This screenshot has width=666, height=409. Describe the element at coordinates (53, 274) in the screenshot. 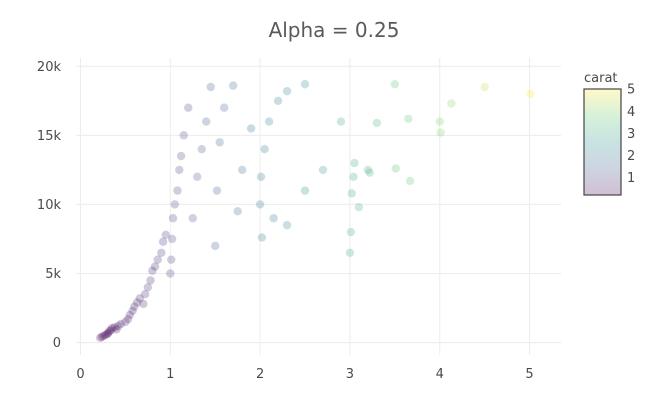

I see `y-tick-label: 5k` at that location.